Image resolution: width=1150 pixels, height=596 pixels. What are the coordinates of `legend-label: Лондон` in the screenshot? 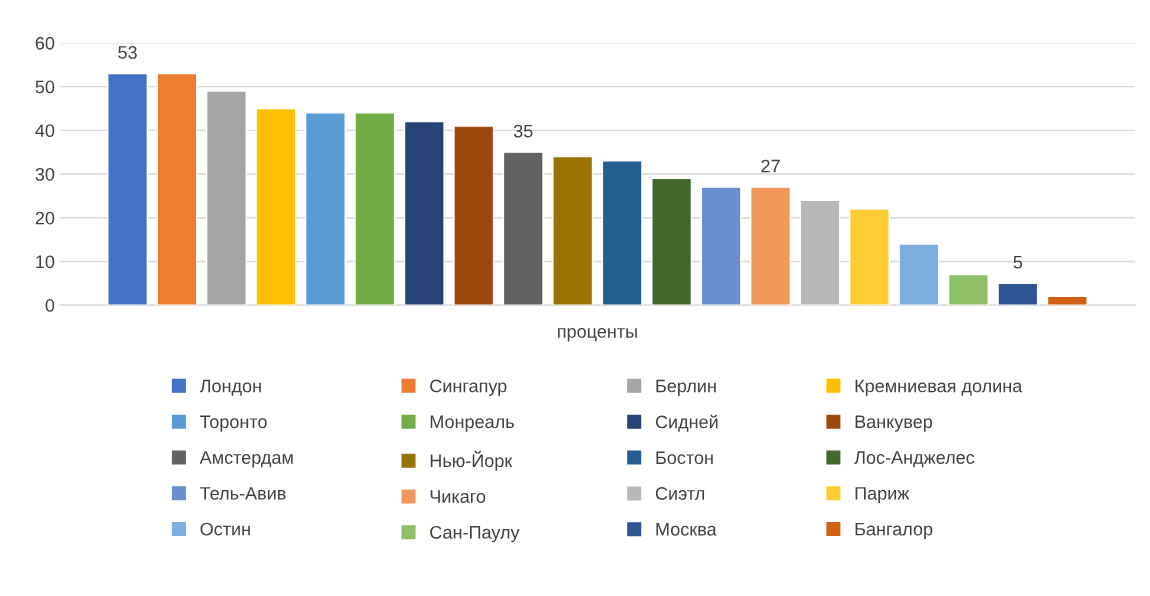 It's located at (230, 387).